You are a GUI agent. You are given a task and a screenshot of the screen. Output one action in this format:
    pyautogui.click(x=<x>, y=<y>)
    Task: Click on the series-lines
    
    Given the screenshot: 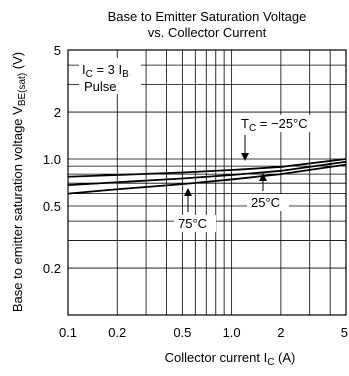 What is the action you would take?
    pyautogui.click(x=207, y=176)
    